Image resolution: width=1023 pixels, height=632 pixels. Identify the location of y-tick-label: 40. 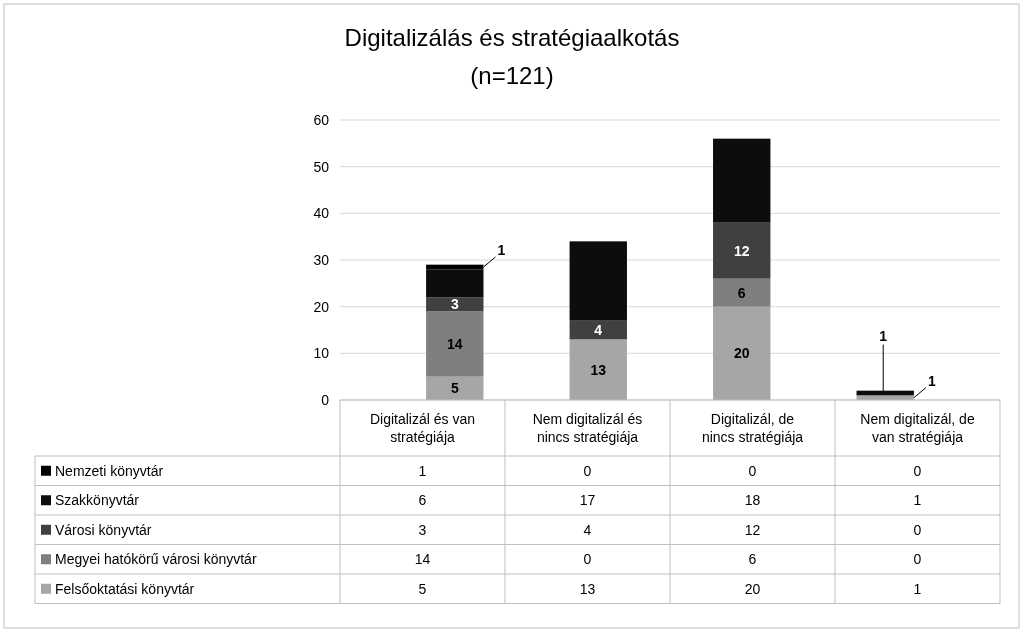
(321, 213).